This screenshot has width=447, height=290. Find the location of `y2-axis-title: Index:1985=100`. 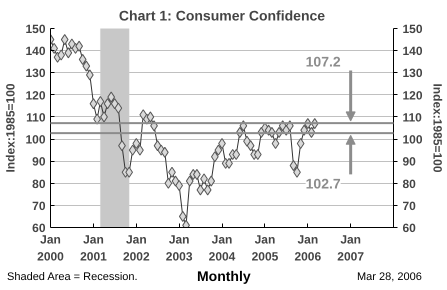

y2-axis-title: Index:1985=100 is located at coordinates (437, 128).